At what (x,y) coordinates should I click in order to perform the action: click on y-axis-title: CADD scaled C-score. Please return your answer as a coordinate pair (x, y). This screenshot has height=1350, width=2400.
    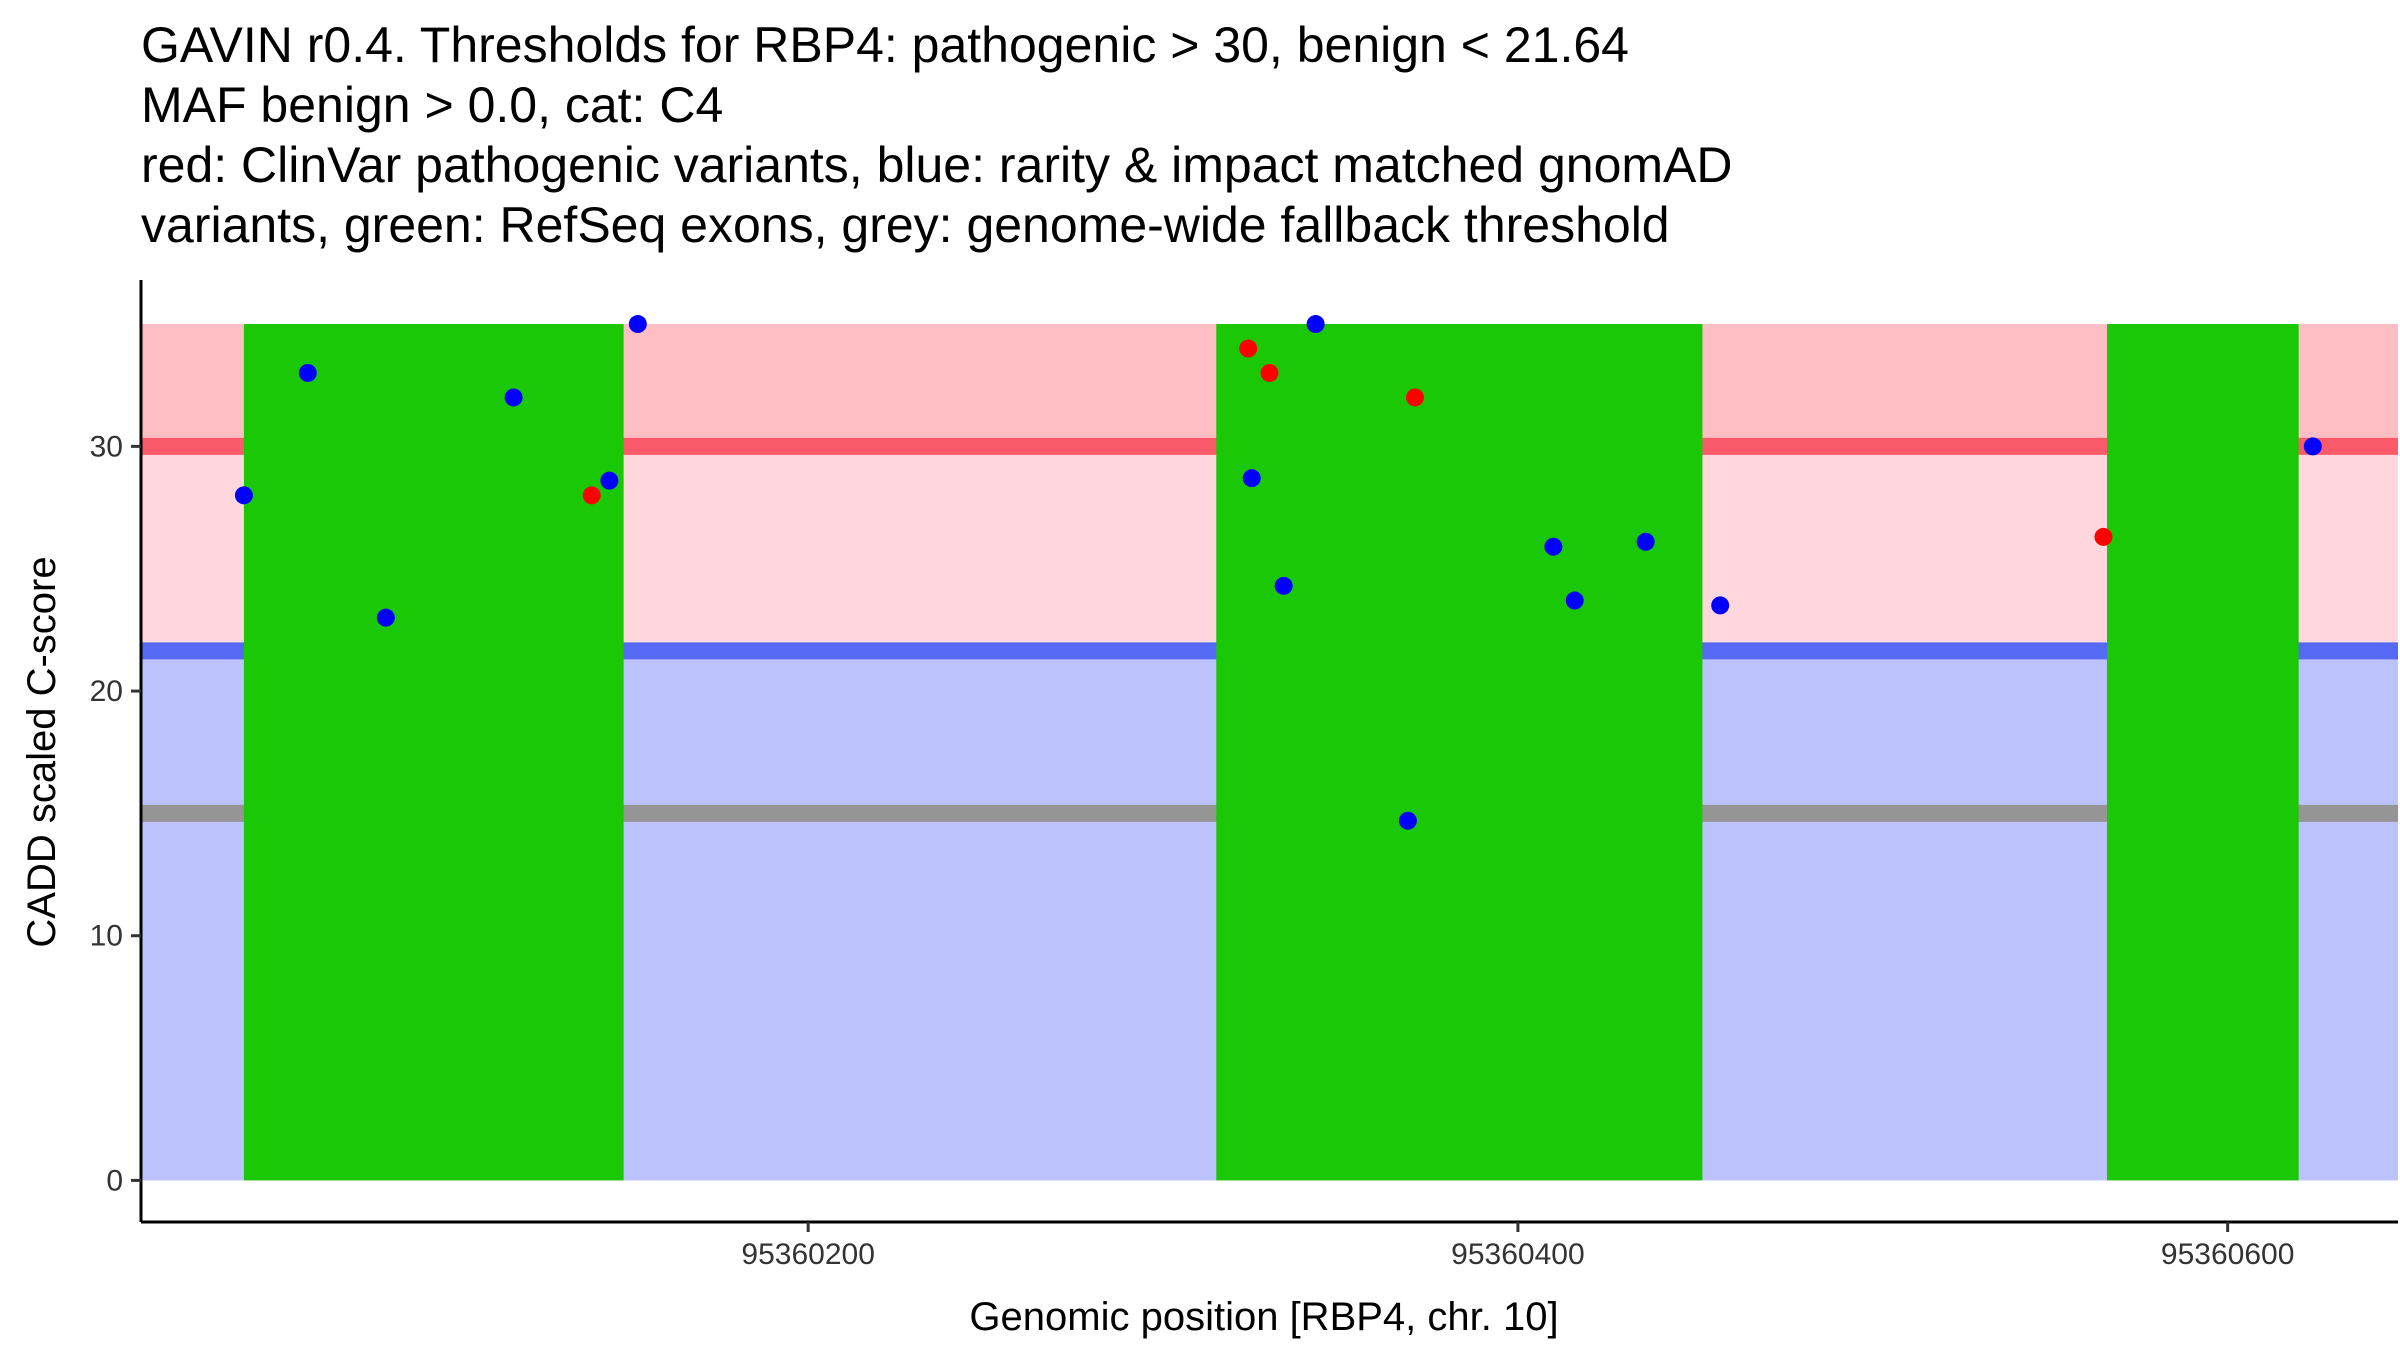
    Looking at the image, I should click on (42, 751).